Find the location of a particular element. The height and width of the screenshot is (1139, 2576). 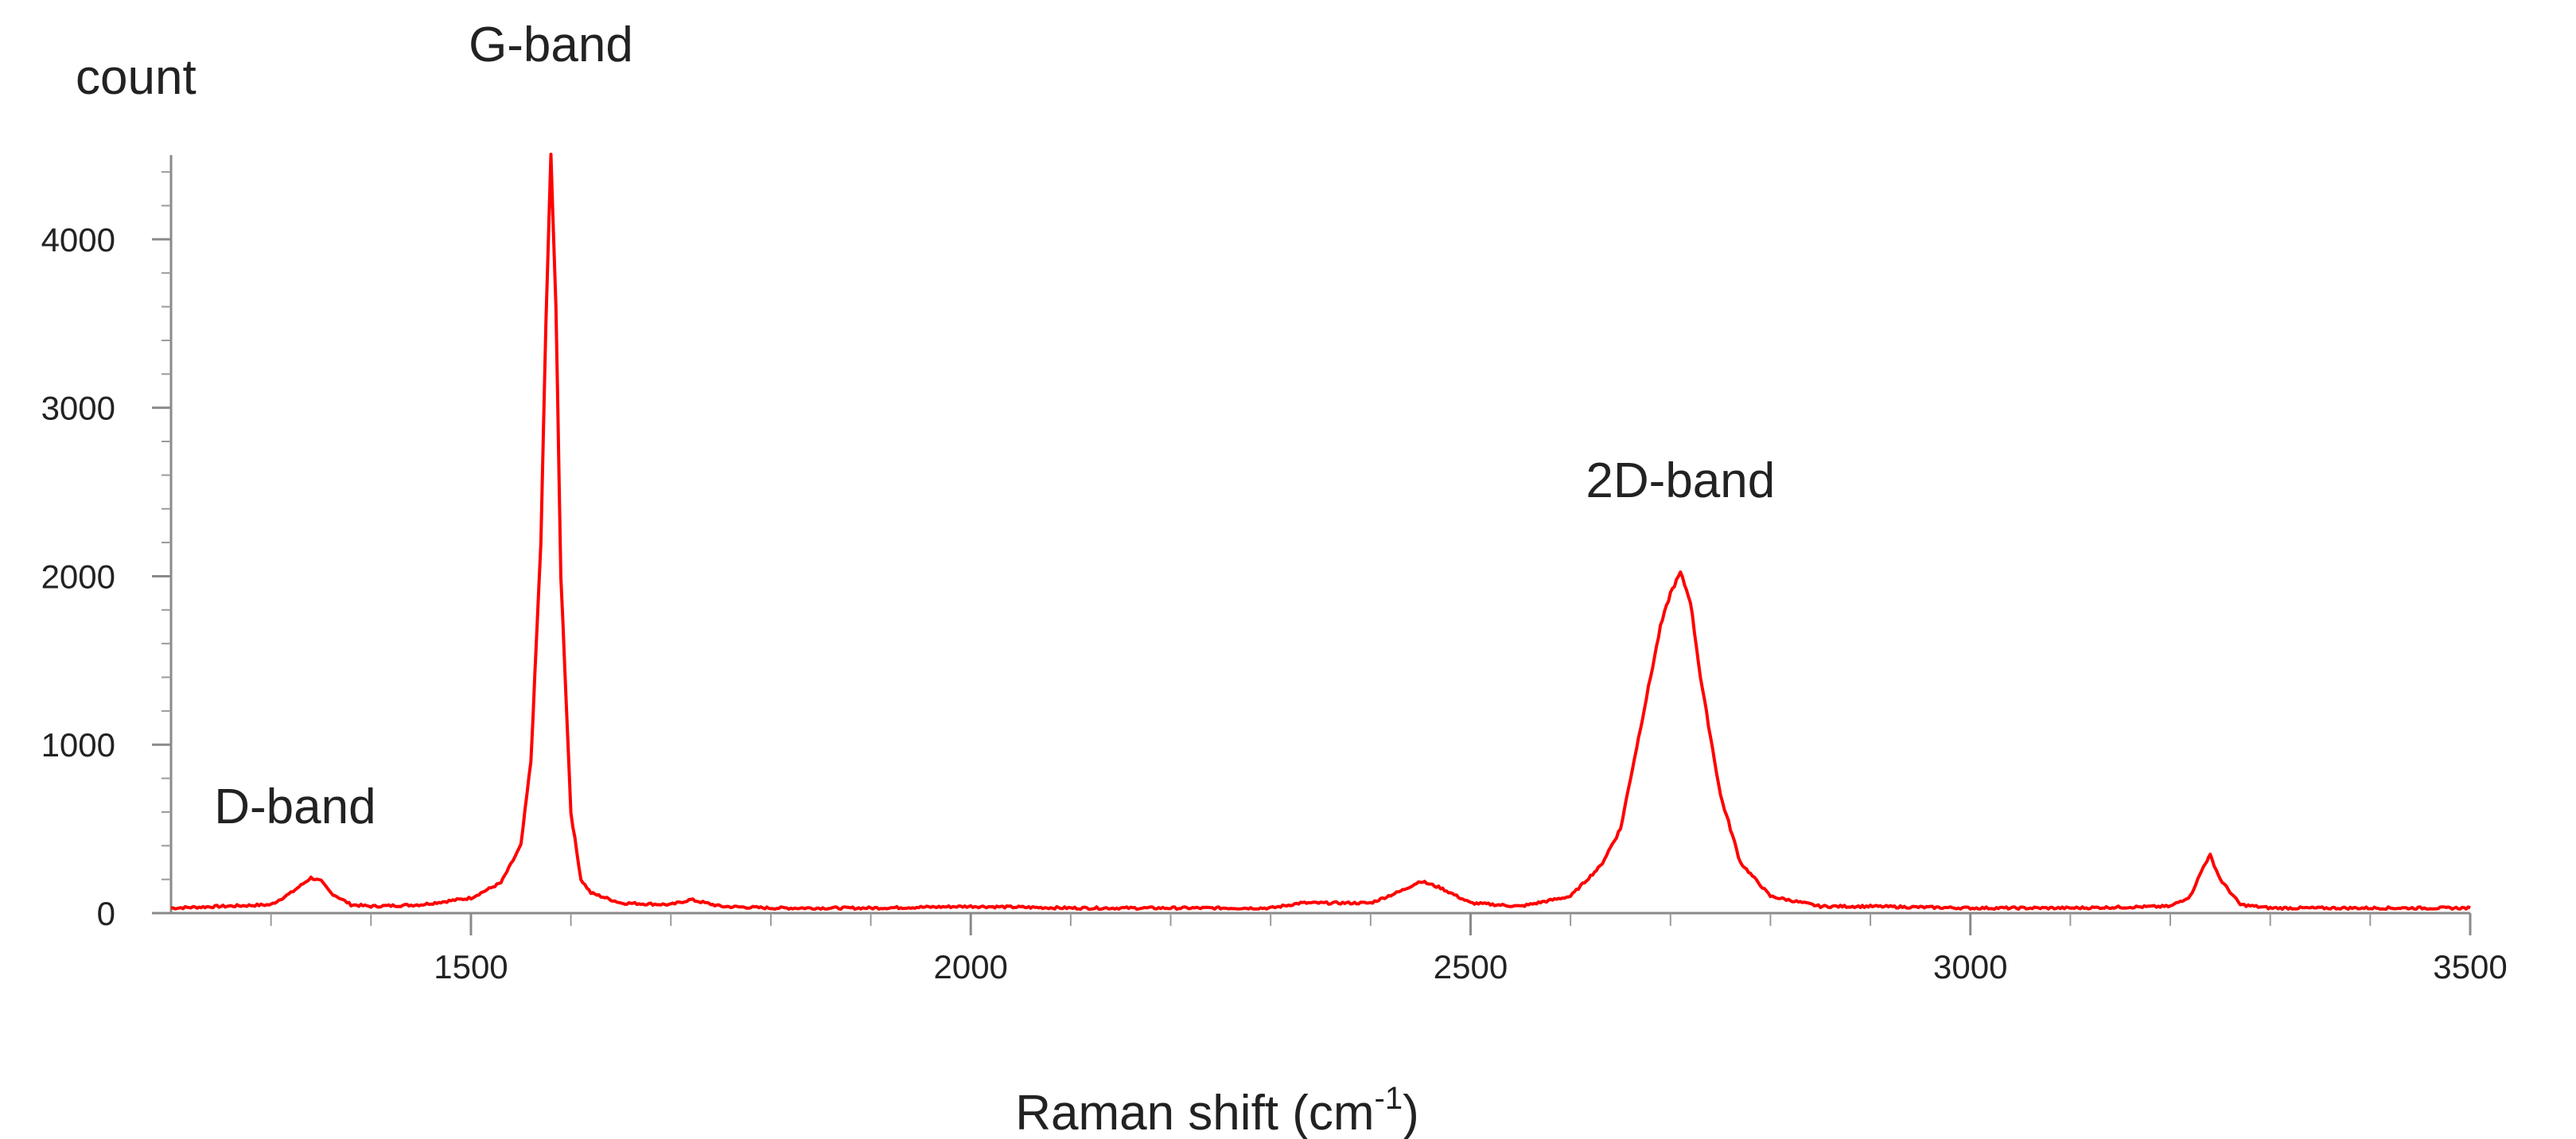

y-tick-label: 0 is located at coordinates (106, 913).